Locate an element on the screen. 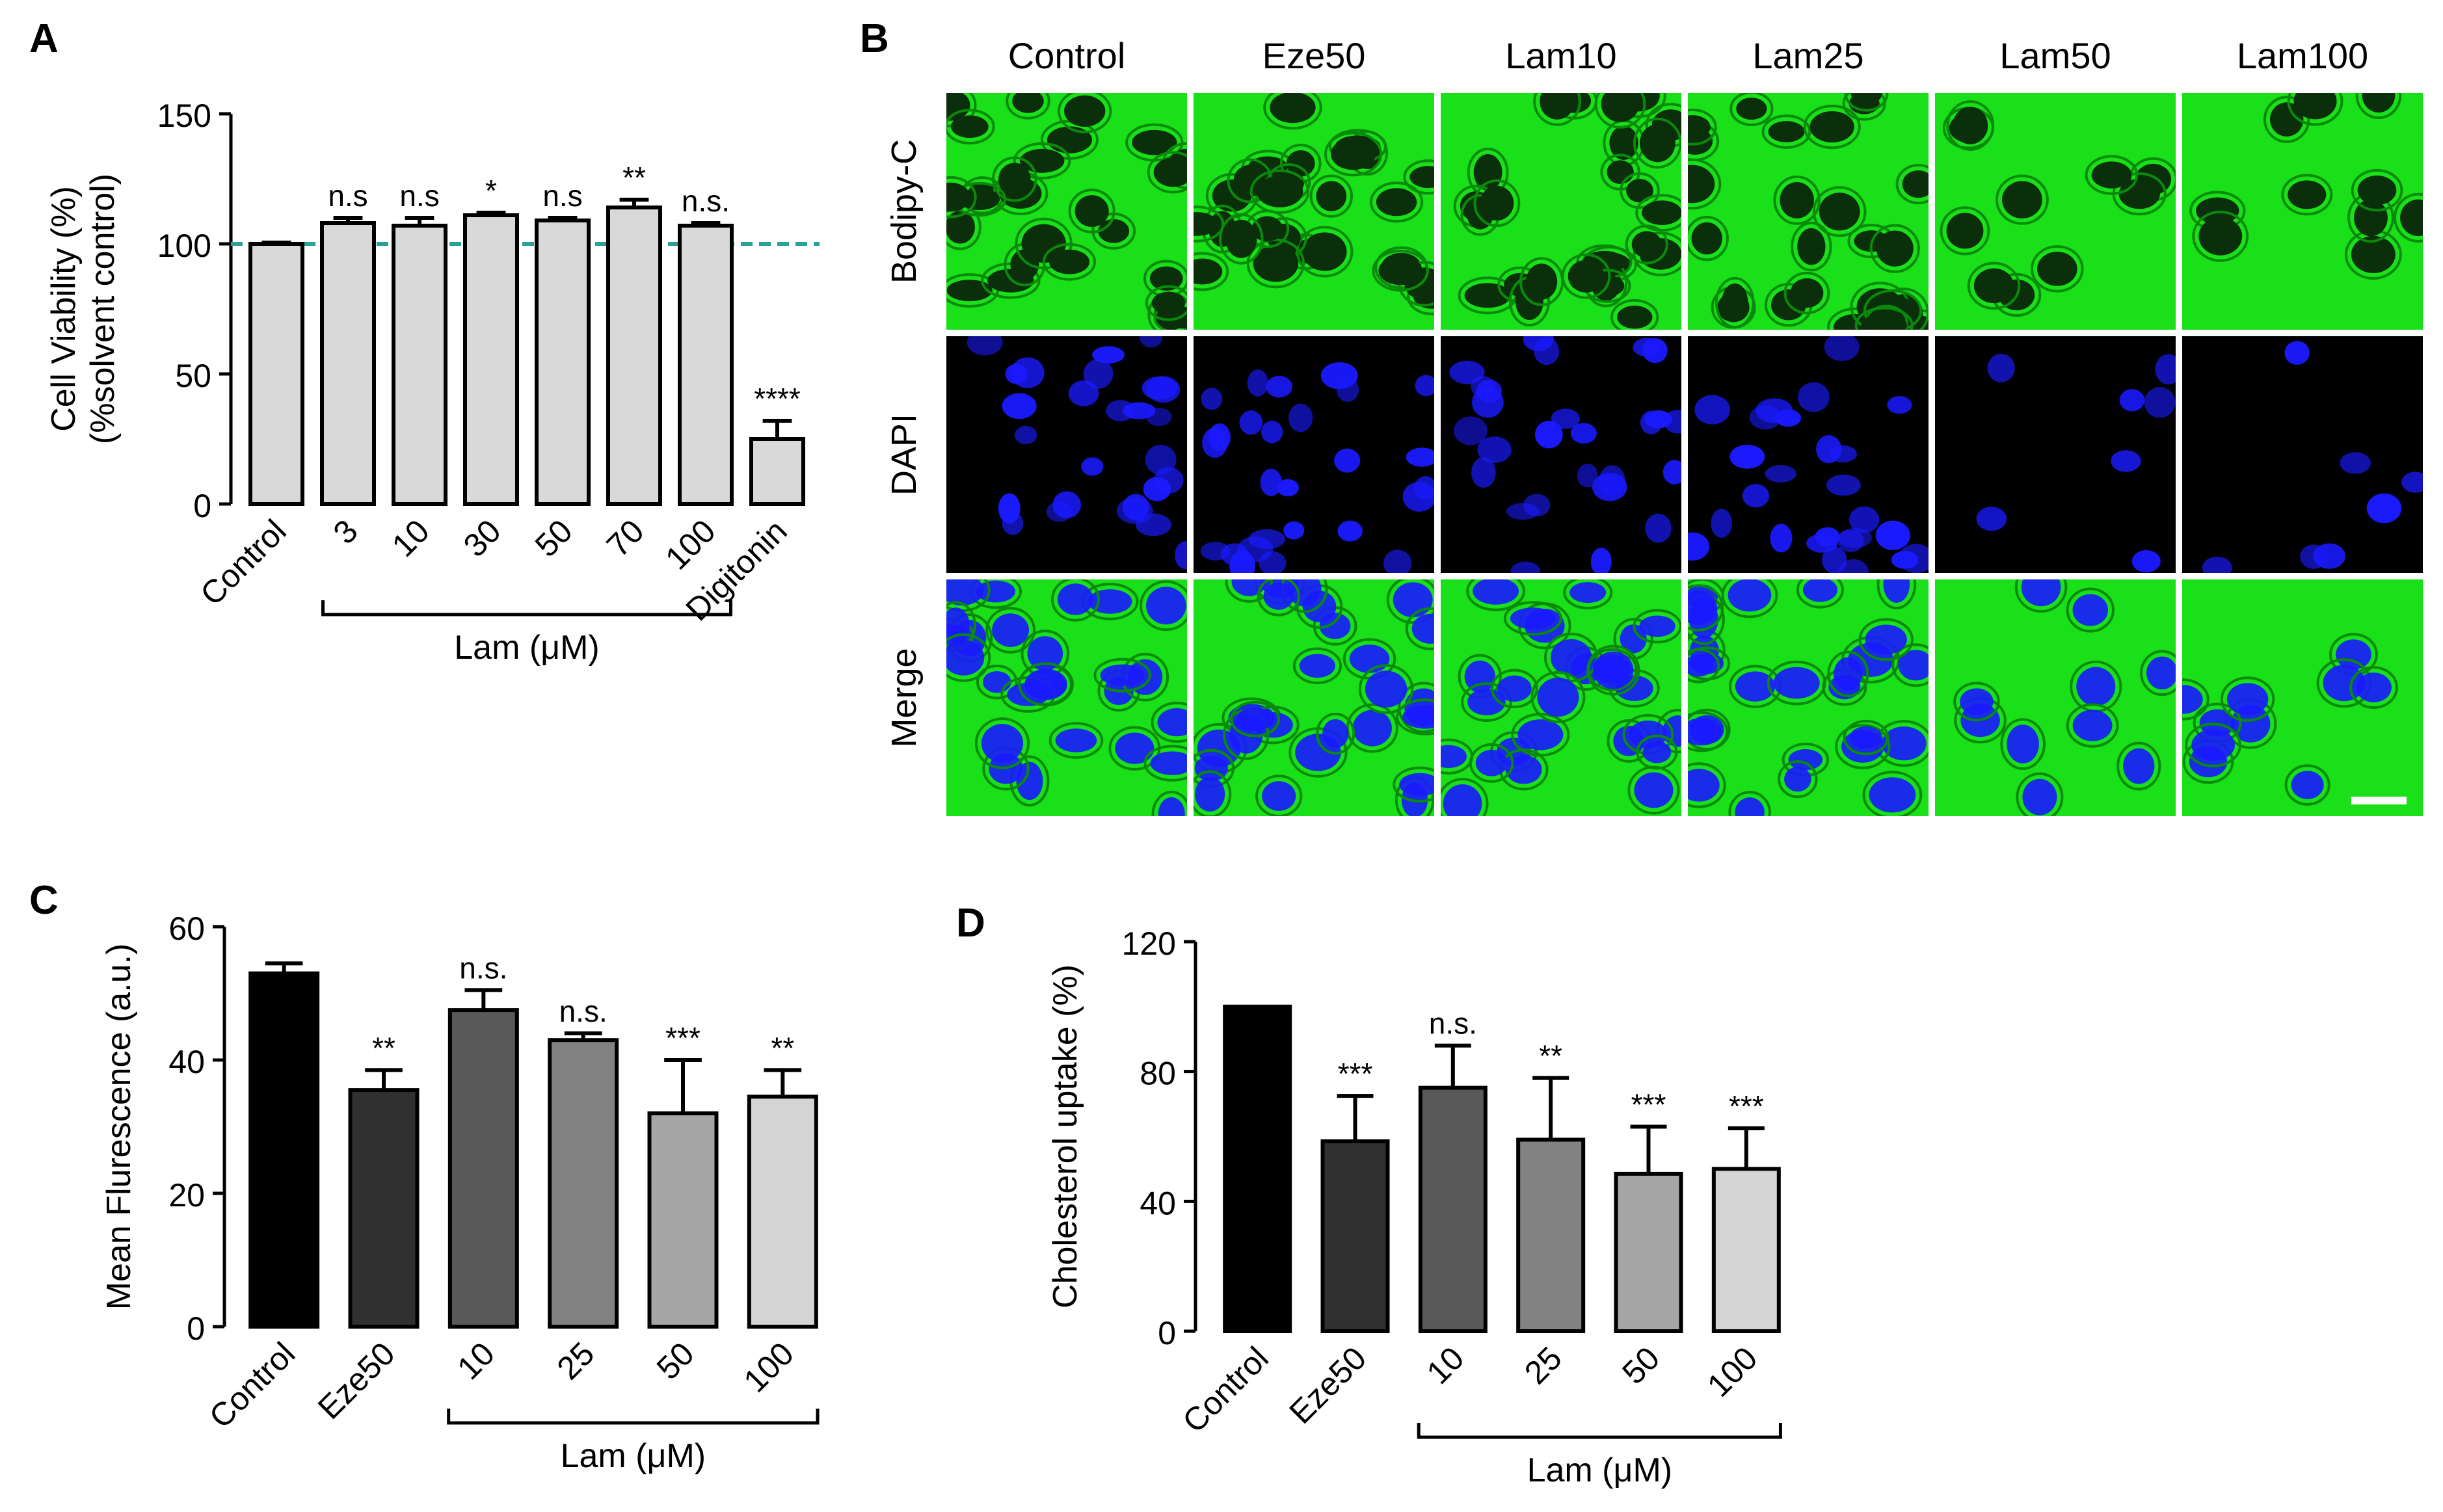  row-label: Merge is located at coordinates (905, 697).